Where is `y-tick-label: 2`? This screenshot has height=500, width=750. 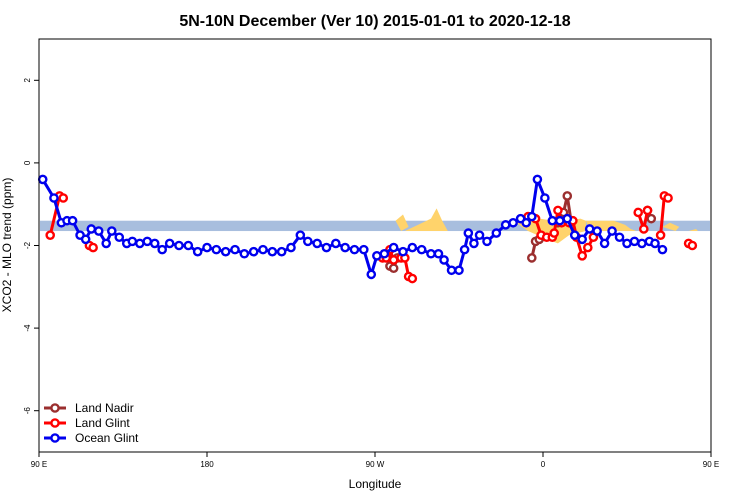 y-tick-label: 2 is located at coordinates (27, 80).